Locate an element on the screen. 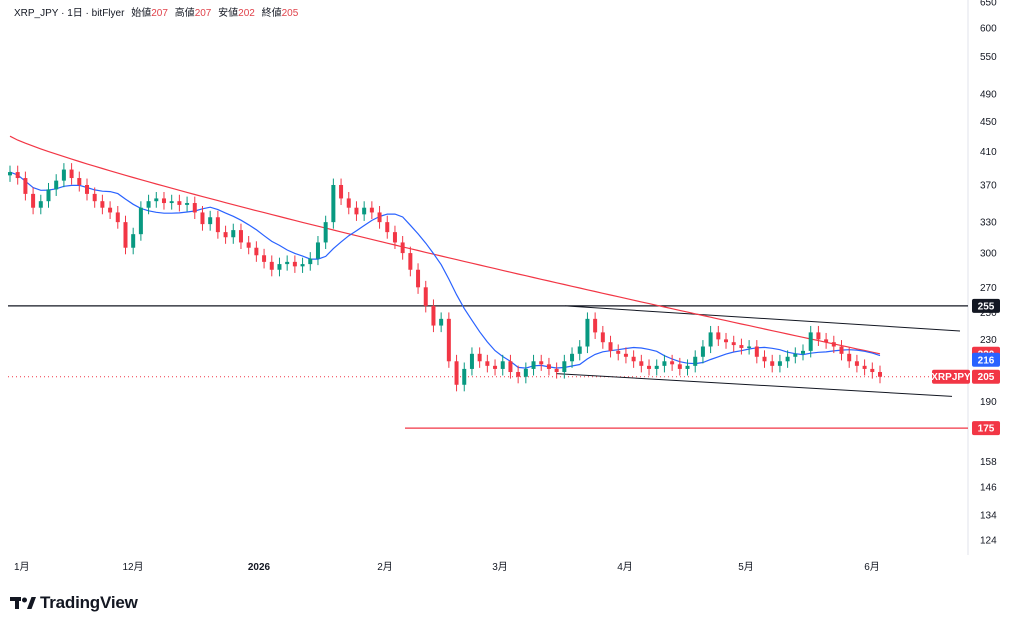 This screenshot has height=627, width=1024. symbol-badge-label: XRPJPY is located at coordinates (951, 377).